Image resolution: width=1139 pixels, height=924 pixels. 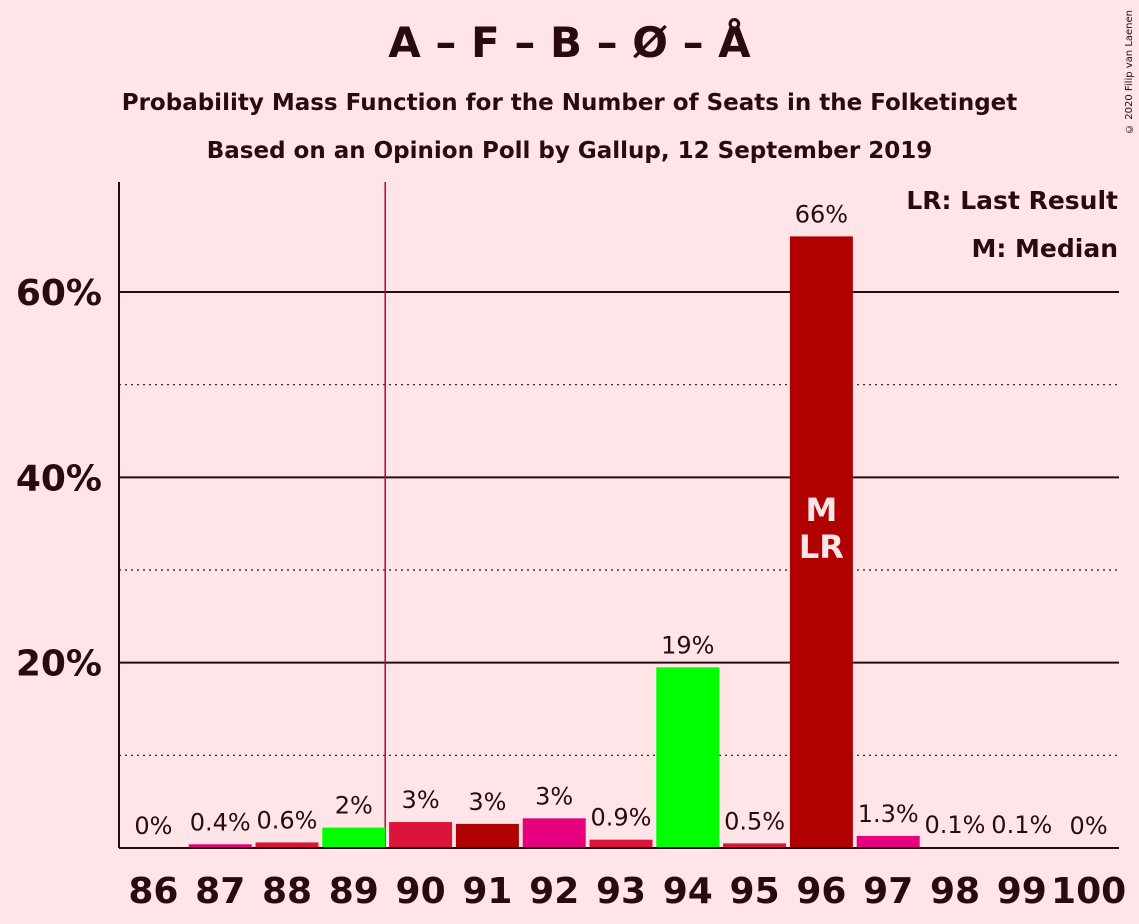 I want to click on x-tick-label: 100, so click(x=1088, y=891).